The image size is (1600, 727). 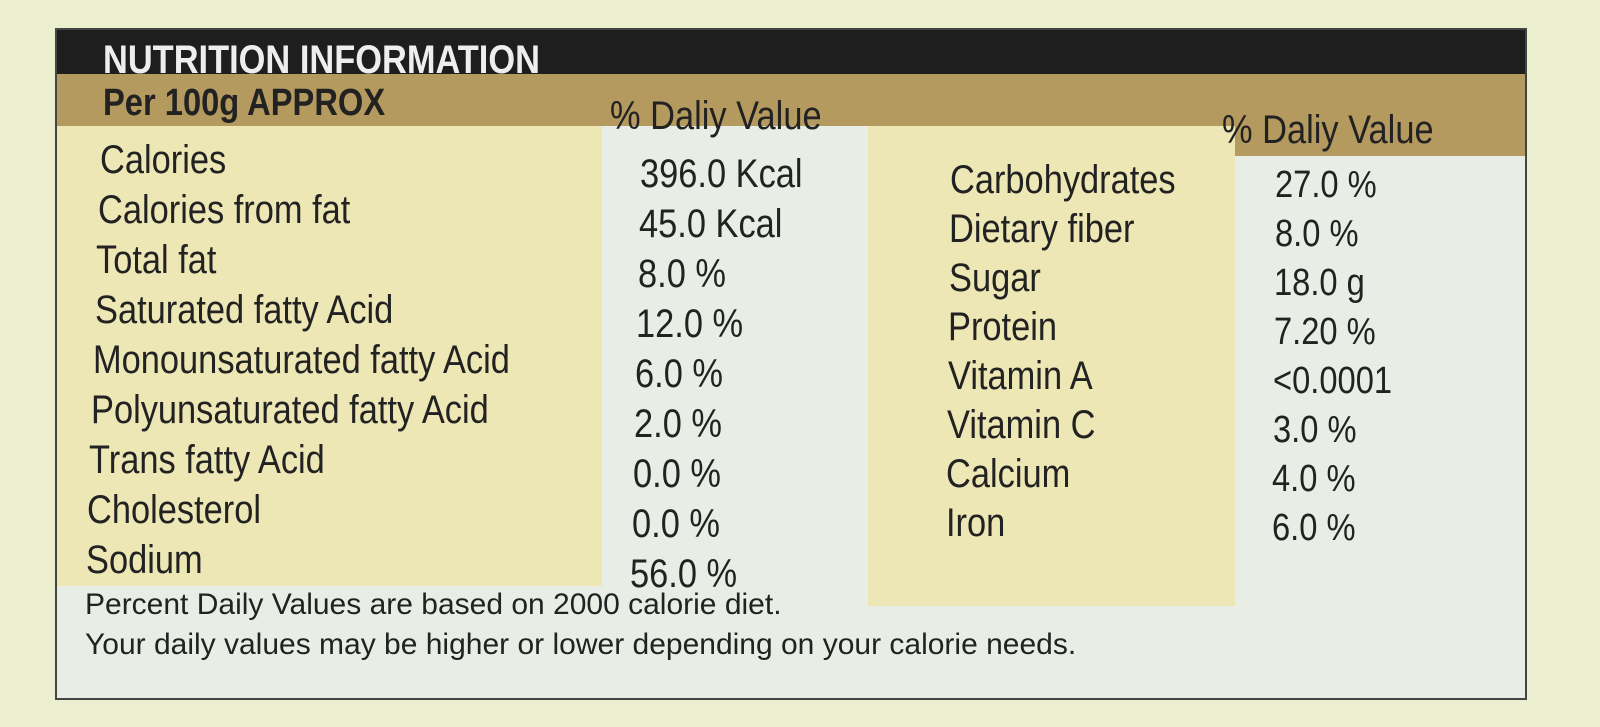 I want to click on nutrient-name: Iron, so click(x=975, y=523).